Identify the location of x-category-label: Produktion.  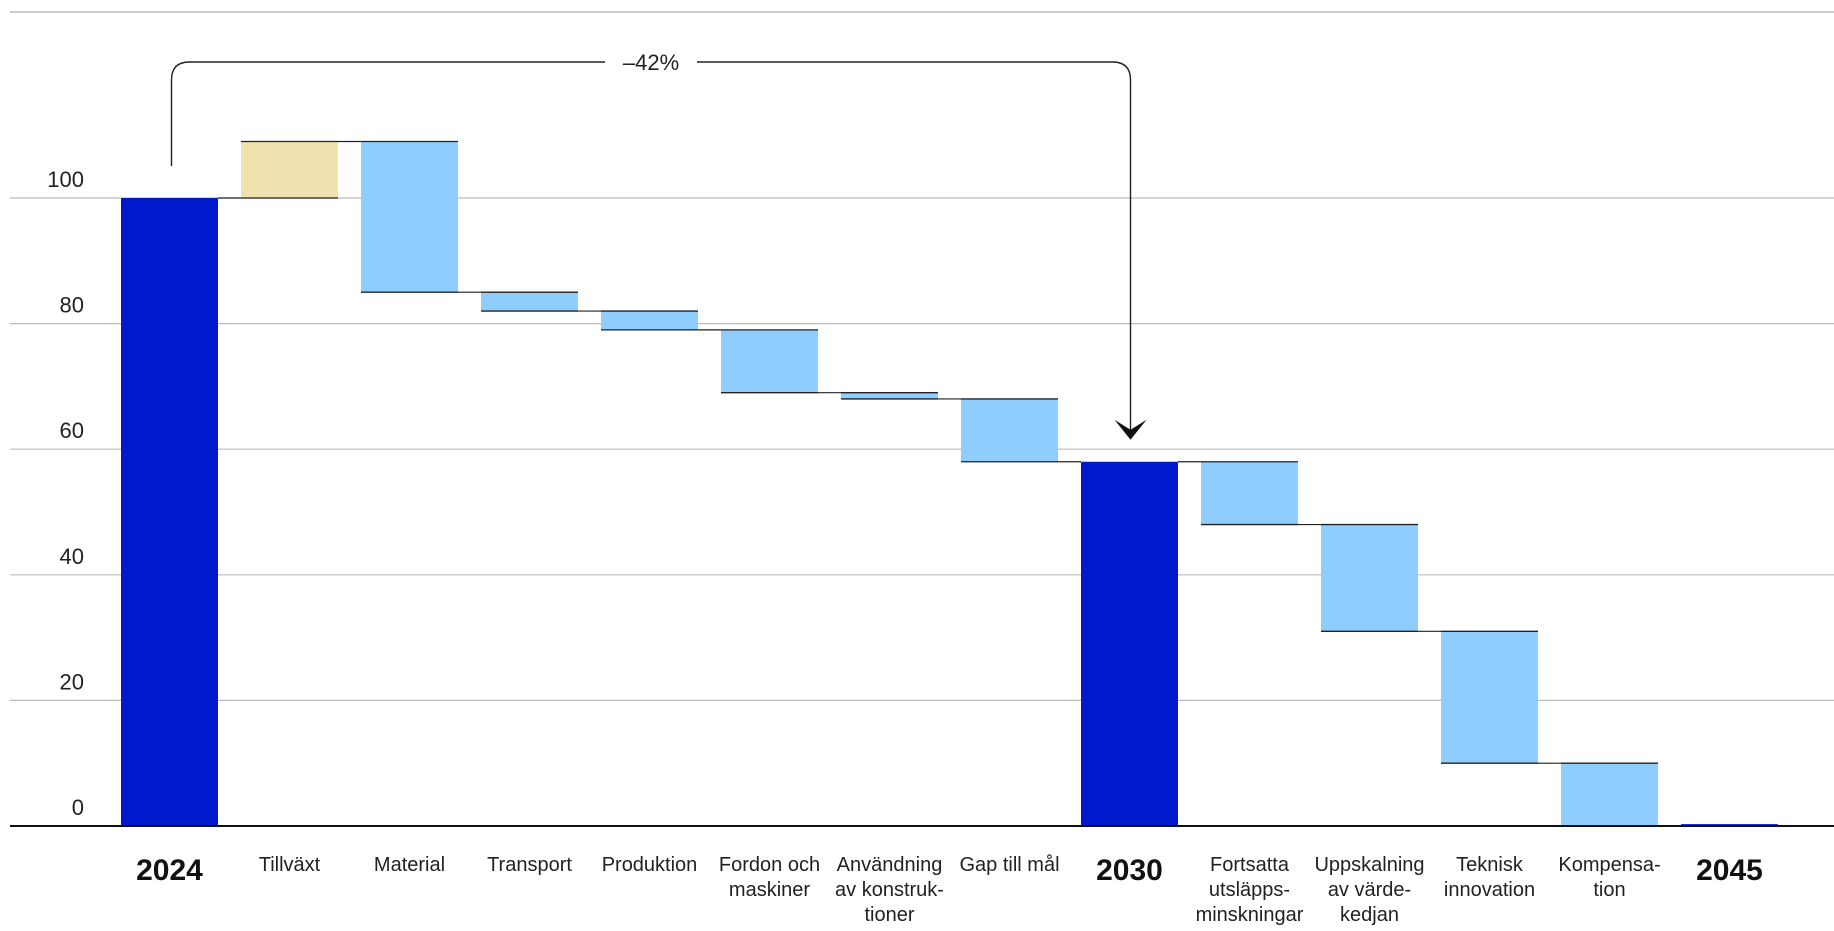
(650, 865).